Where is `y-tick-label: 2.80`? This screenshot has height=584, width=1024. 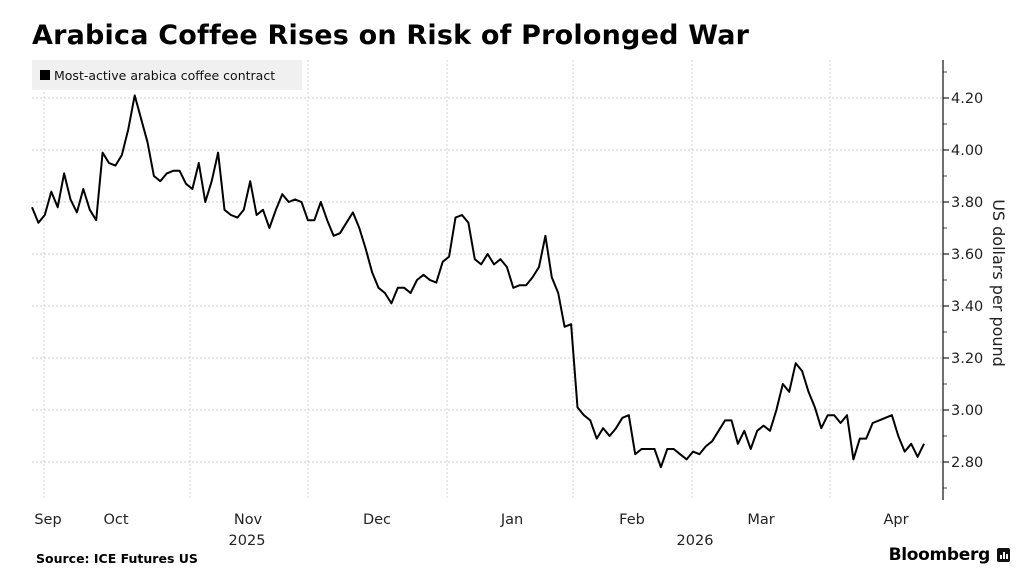
y-tick-label: 2.80 is located at coordinates (967, 463).